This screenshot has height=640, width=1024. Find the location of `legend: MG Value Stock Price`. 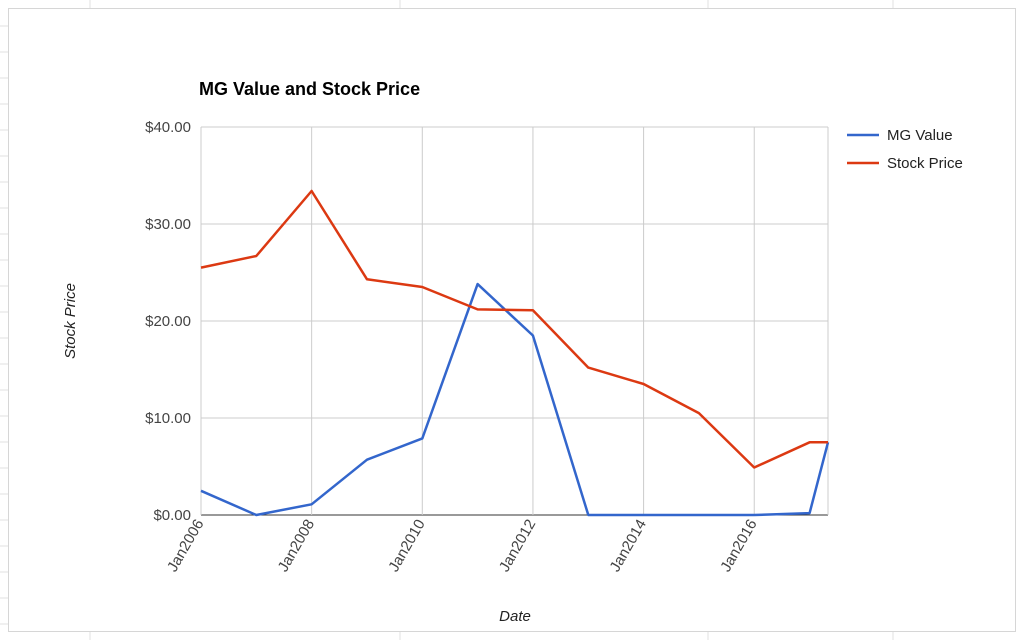

legend: MG Value Stock Price is located at coordinates (905, 149).